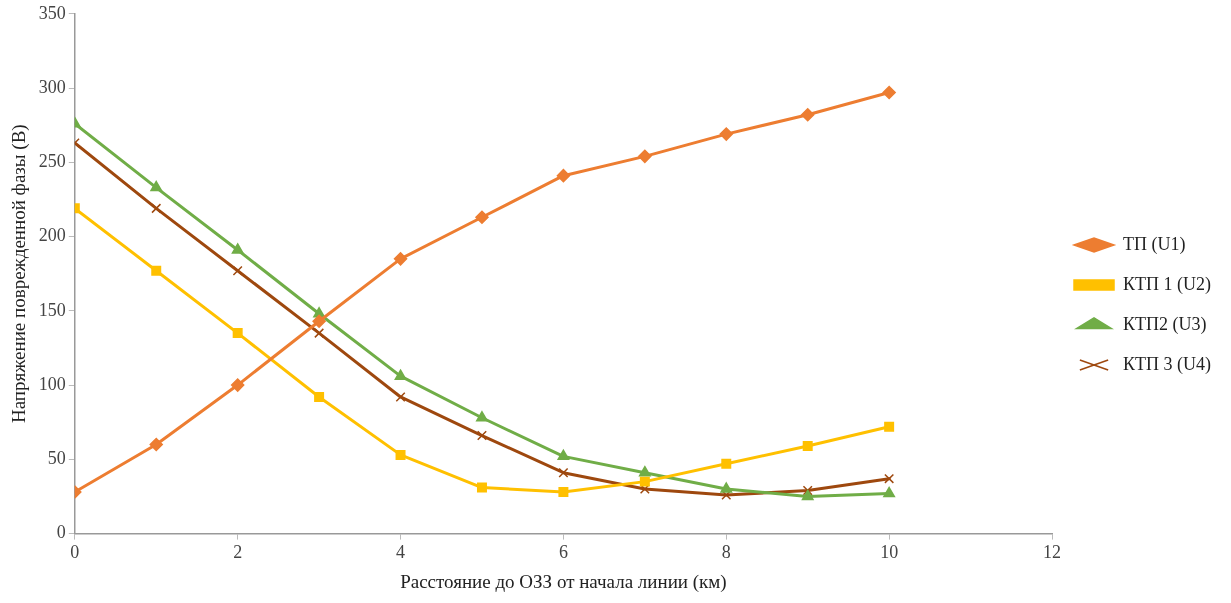  Describe the element at coordinates (52, 86) in the screenshot. I see `y-tick-label: 300` at that location.